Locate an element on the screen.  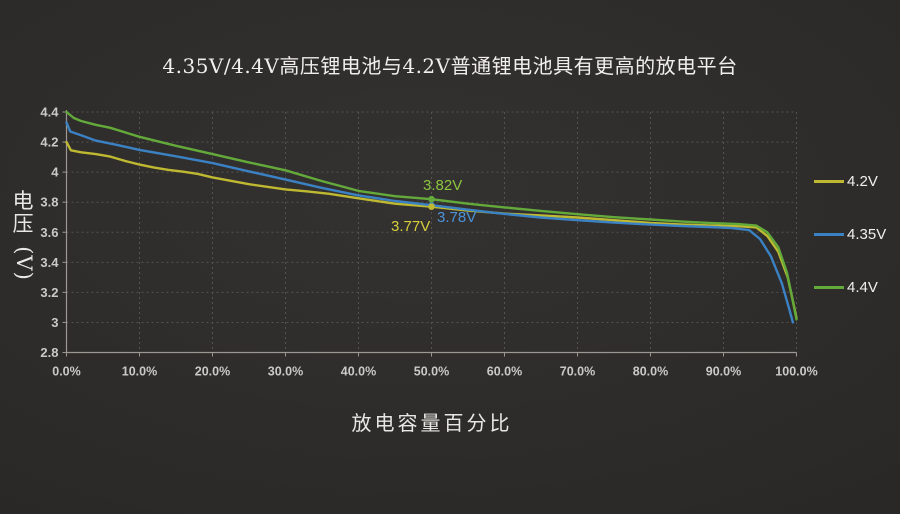
y-tick-label: 2.8 is located at coordinates (49, 352).